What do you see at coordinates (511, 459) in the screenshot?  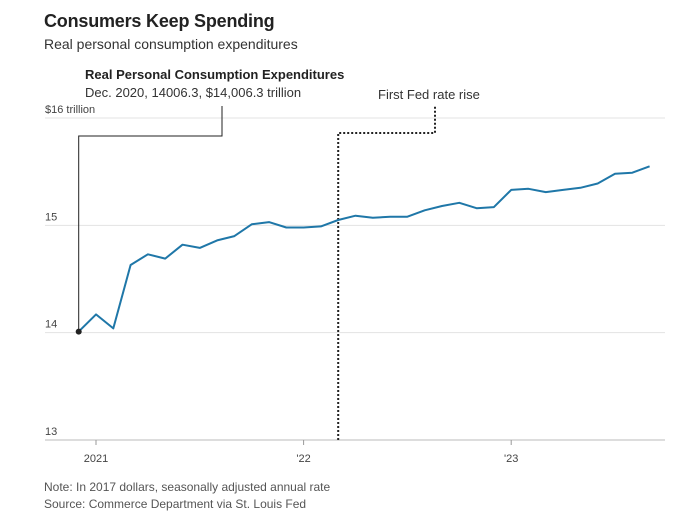 I see `x-tick-label: '23` at bounding box center [511, 459].